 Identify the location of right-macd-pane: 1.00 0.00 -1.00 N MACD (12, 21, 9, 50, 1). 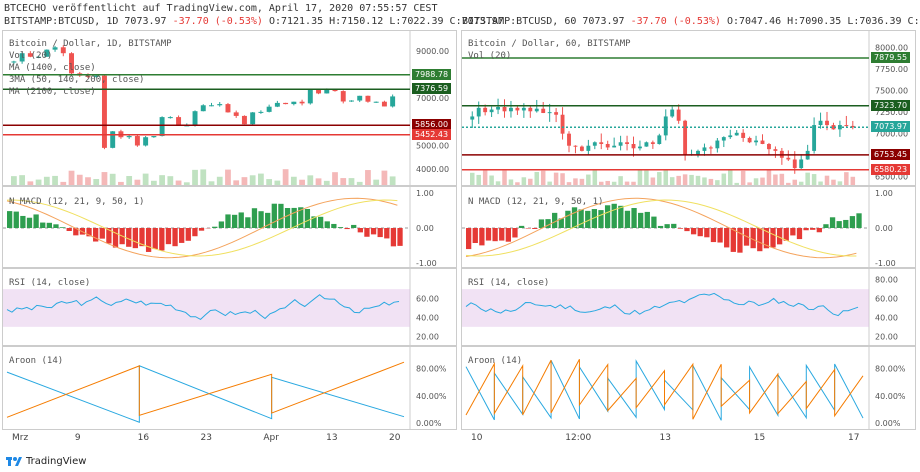
(688, 227).